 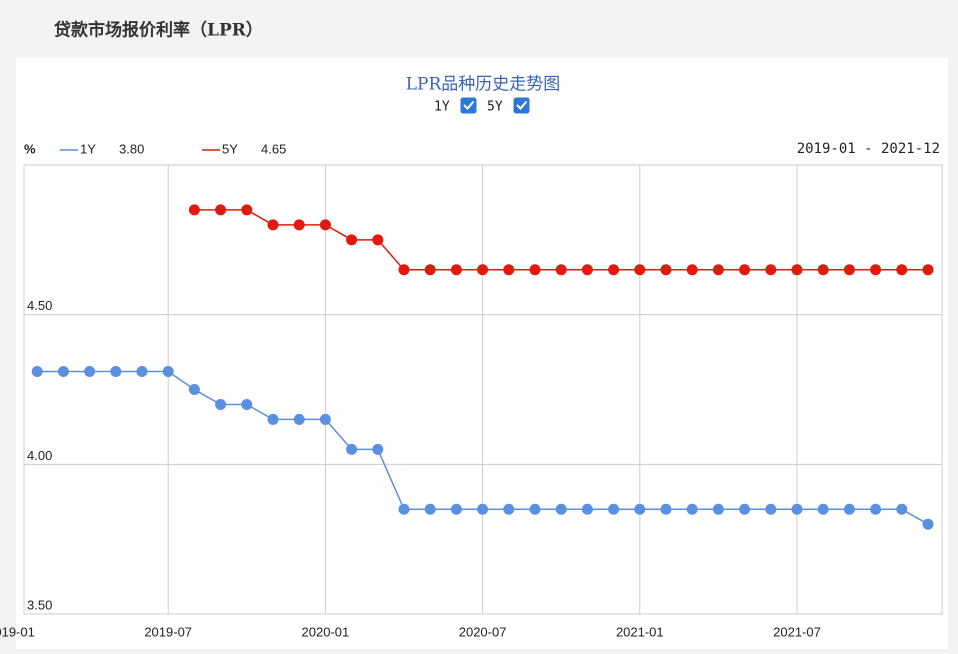 What do you see at coordinates (39, 455) in the screenshot?
I see `y-tick-label: 4.00` at bounding box center [39, 455].